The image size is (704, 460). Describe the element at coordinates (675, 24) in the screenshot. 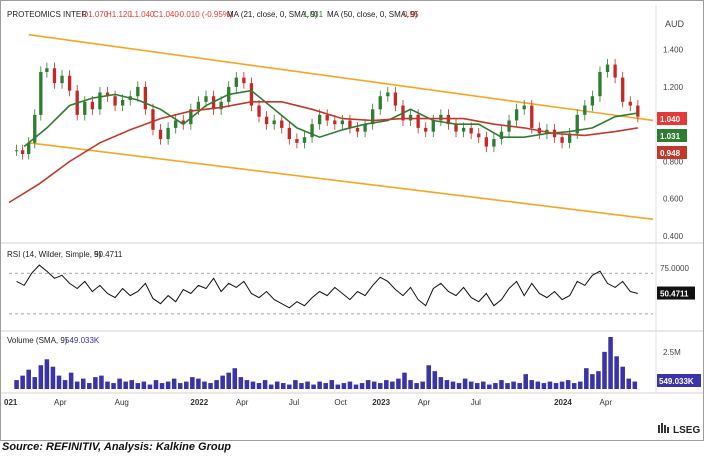

I see `currency-label: AUD` at that location.